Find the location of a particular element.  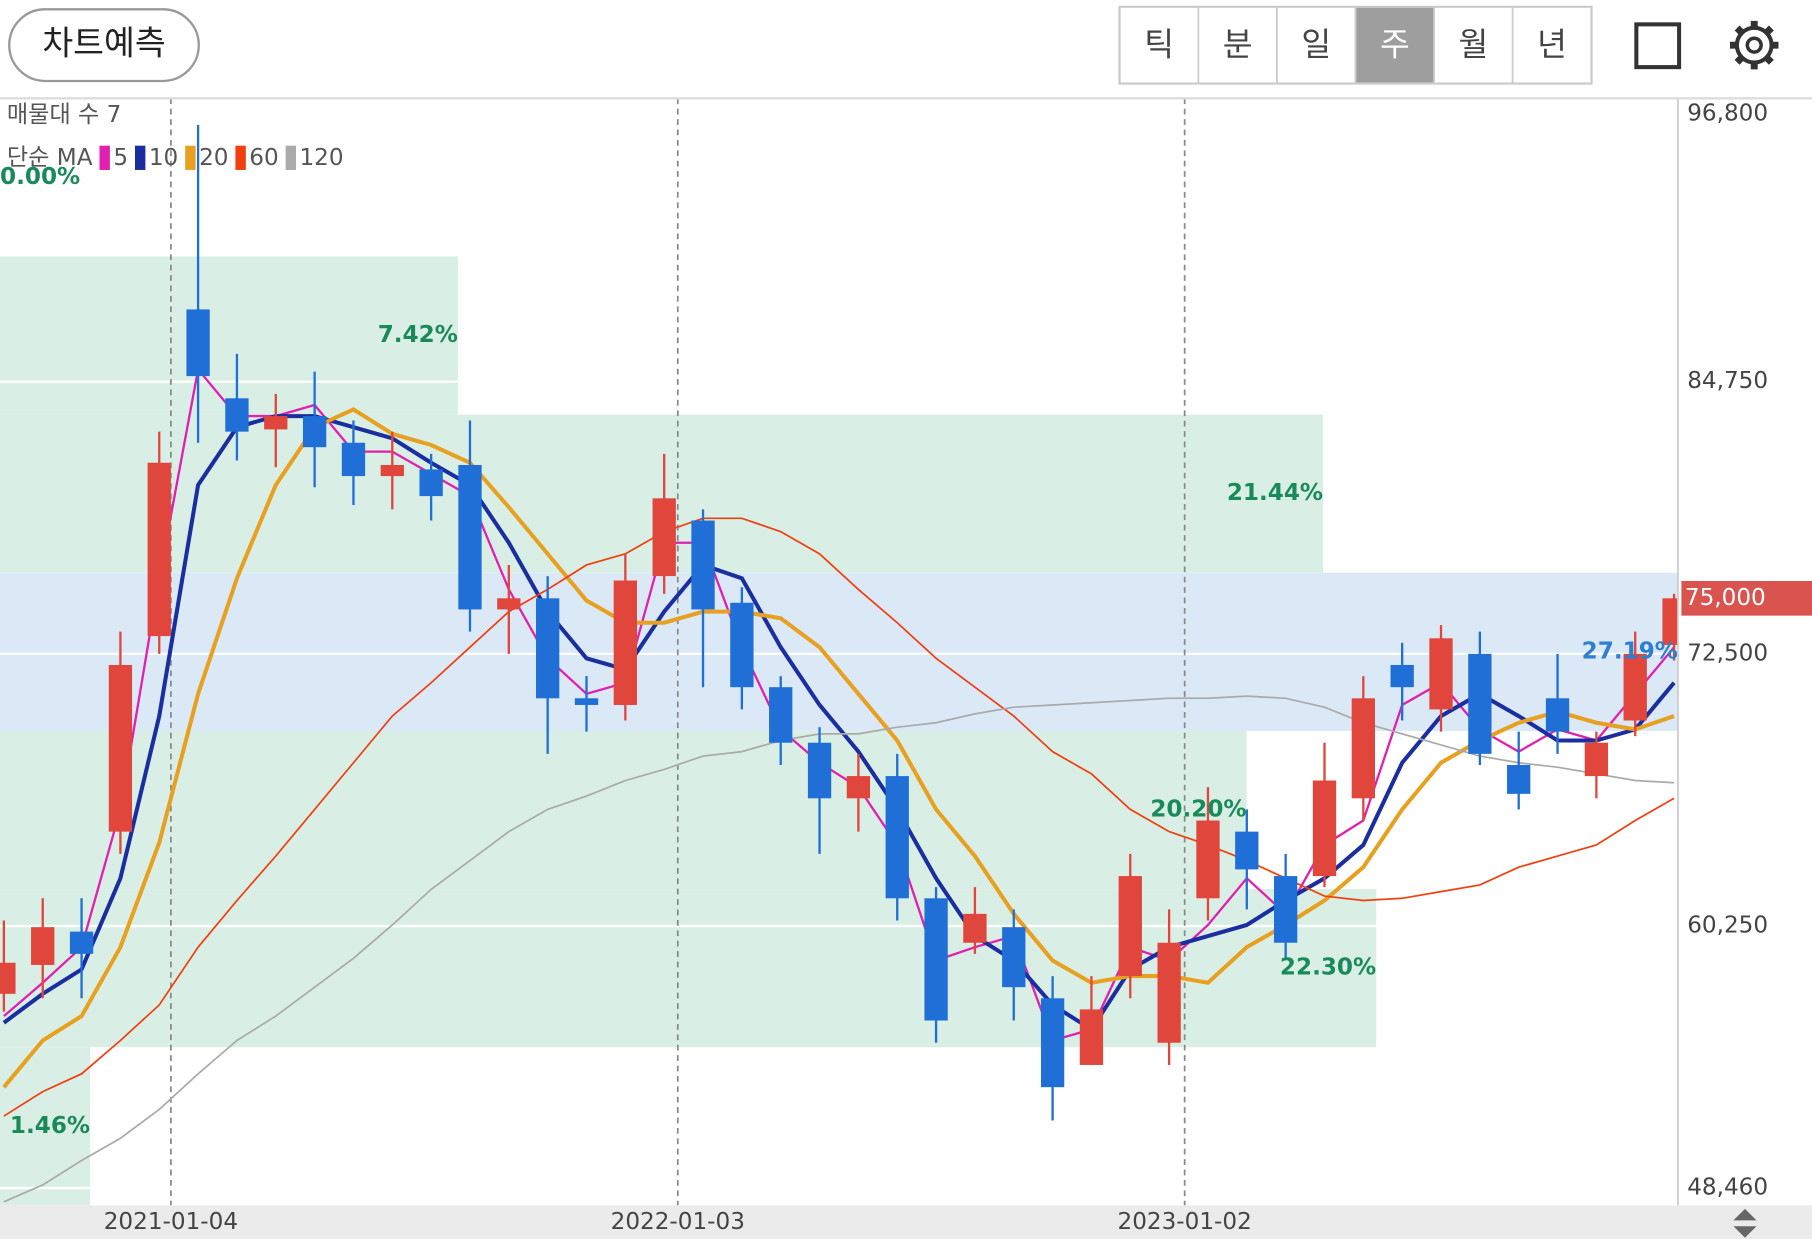

y-tick-label: 60,250 is located at coordinates (1727, 926).